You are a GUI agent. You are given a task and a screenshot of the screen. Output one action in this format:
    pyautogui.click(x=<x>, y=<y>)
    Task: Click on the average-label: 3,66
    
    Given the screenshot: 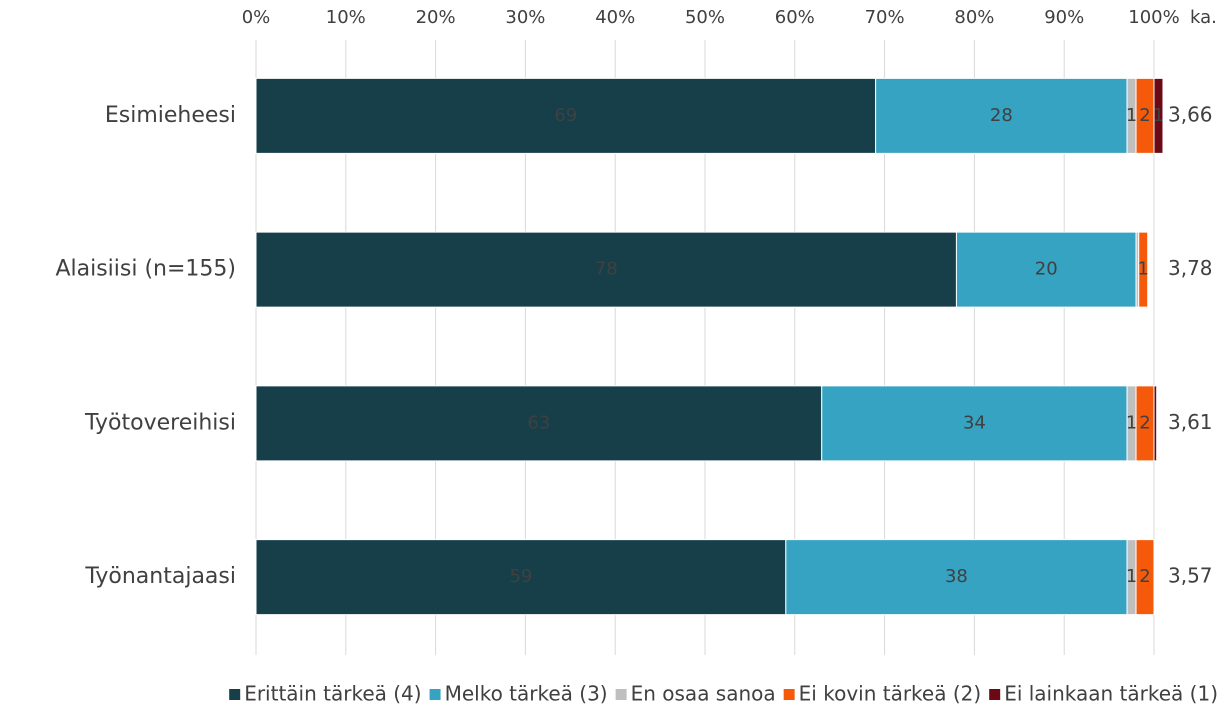 What is the action you would take?
    pyautogui.click(x=1190, y=114)
    